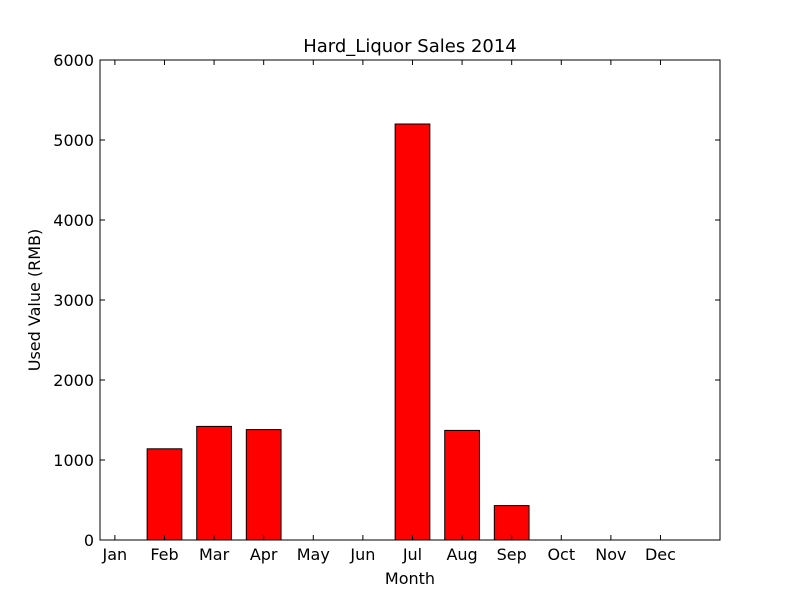 The width and height of the screenshot is (800, 600). What do you see at coordinates (214, 554) in the screenshot?
I see `x-tick-label: Mar` at bounding box center [214, 554].